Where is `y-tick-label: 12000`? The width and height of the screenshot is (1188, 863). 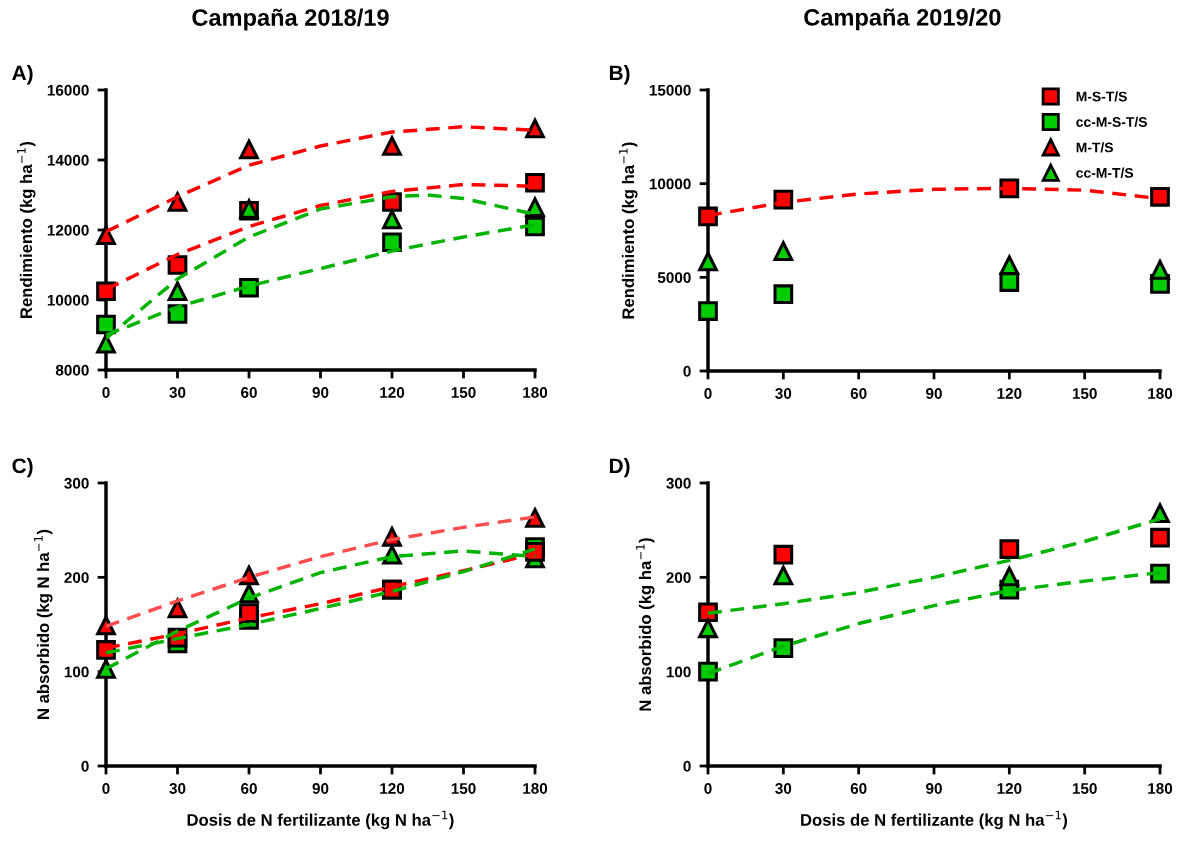
y-tick-label: 12000 is located at coordinates (68, 230).